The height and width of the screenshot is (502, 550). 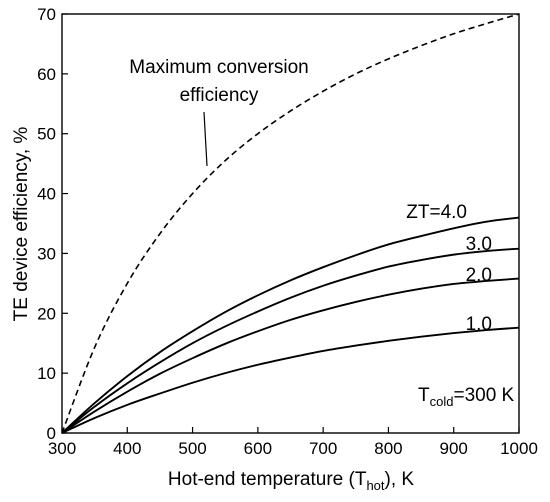 What do you see at coordinates (293, 442) in the screenshot?
I see `x-axis-ticks: 300 400 500 600 700 800 900 1000` at bounding box center [293, 442].